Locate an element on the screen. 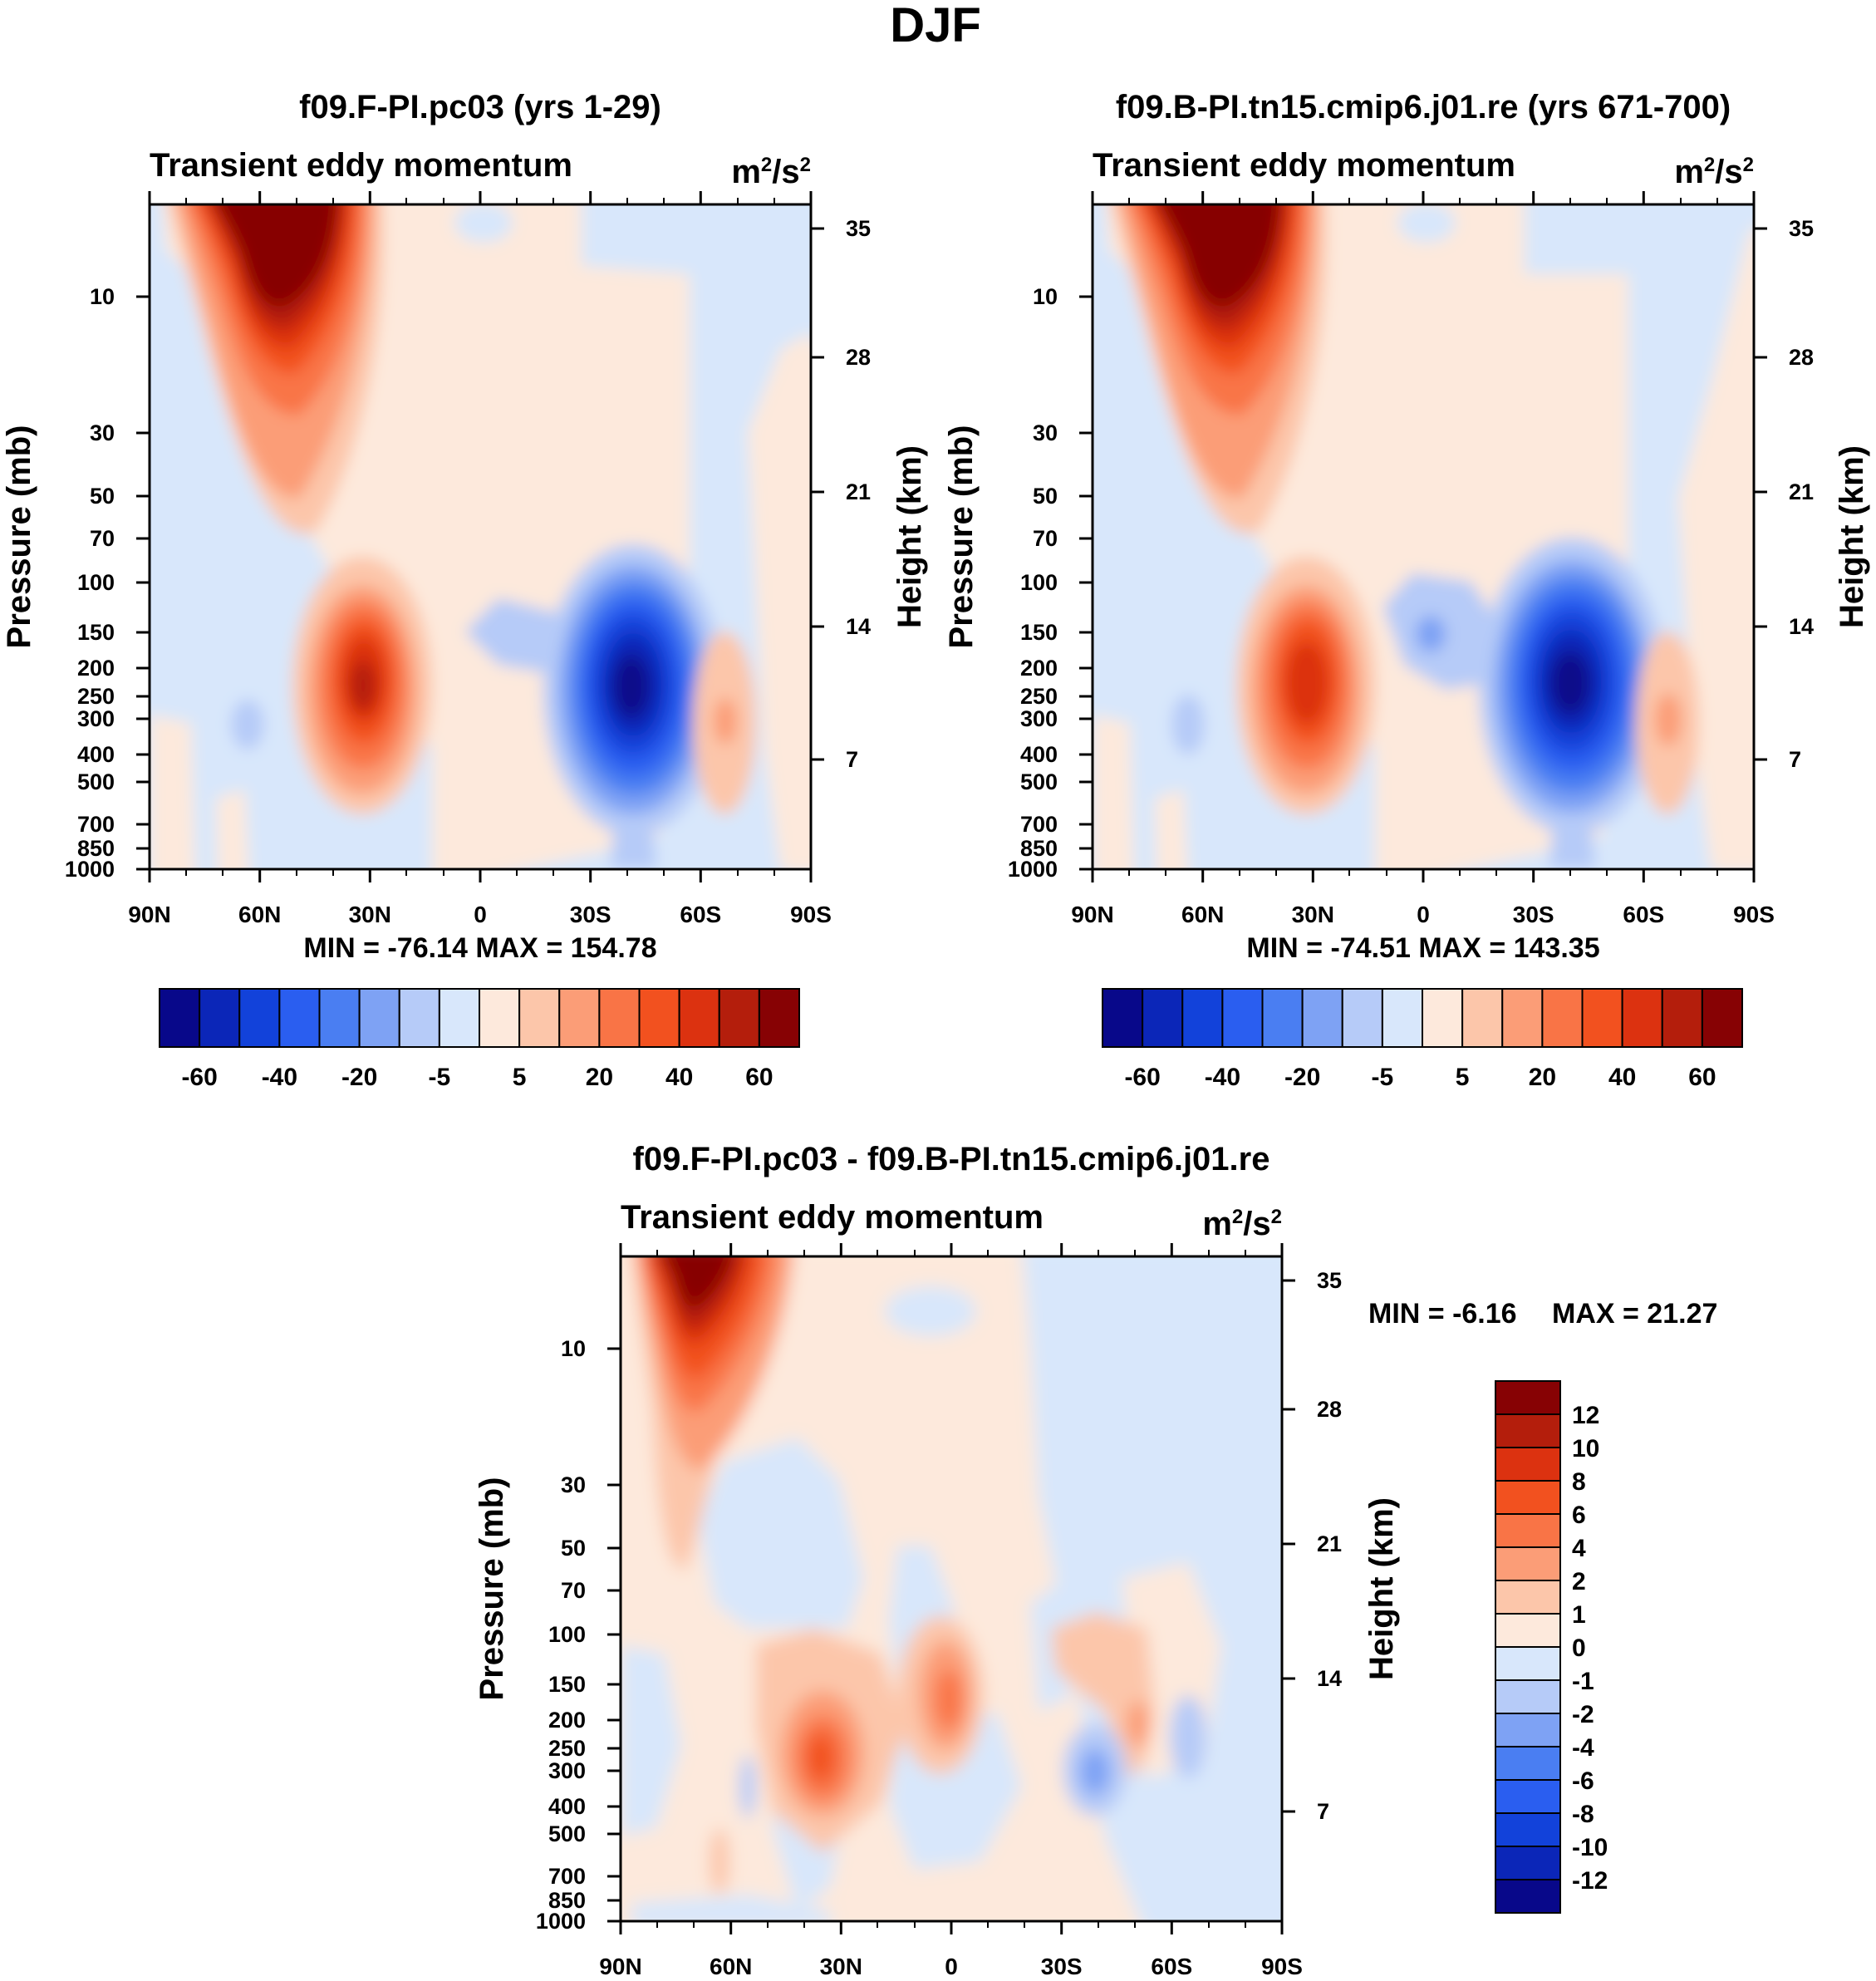 This screenshot has width=1876, height=1981. colorbar-label: 60 is located at coordinates (759, 1077).